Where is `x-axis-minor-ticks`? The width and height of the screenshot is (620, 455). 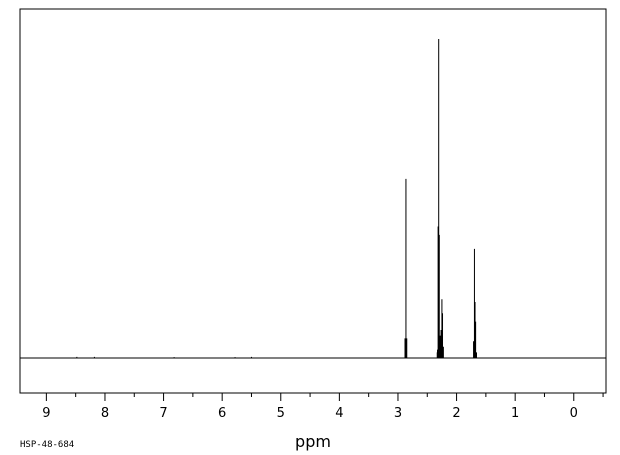
x-axis-minor-ticks is located at coordinates (339, 395).